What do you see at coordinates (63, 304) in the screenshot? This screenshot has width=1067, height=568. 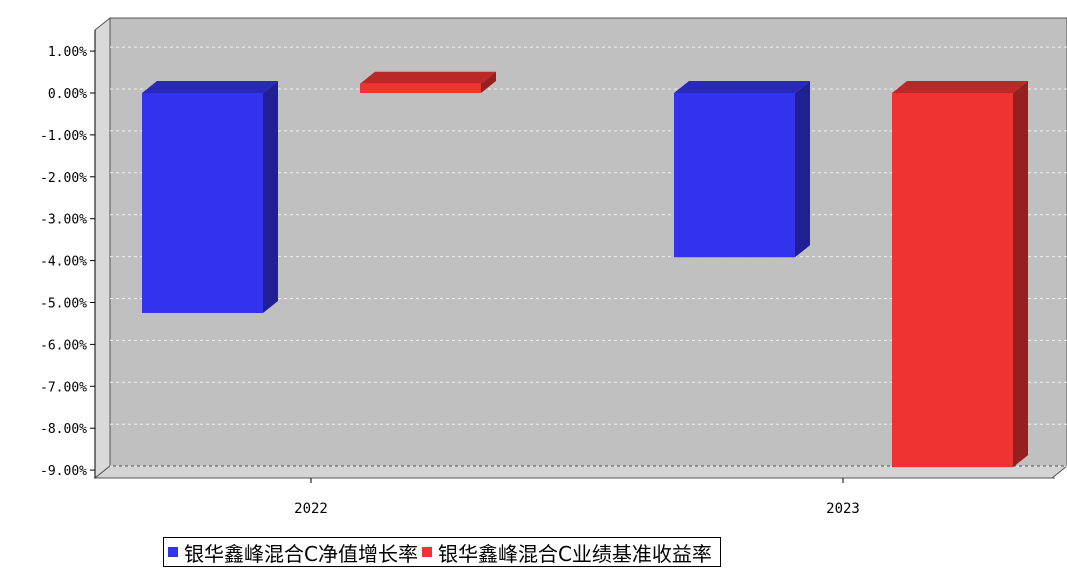 I see `y-tick-label: -5.00%` at bounding box center [63, 304].